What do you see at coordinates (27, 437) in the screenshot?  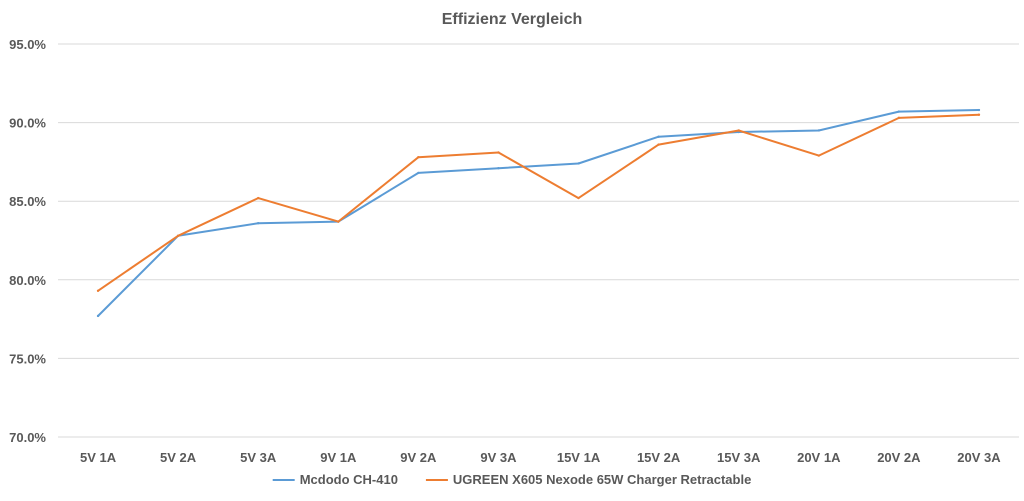 I see `y-tick-label: 70.0%` at bounding box center [27, 437].